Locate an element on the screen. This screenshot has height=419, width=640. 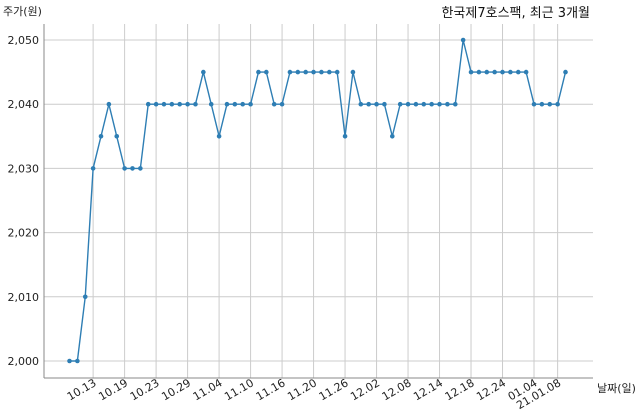
y-axis-label: 주가(원) is located at coordinates (22, 11).